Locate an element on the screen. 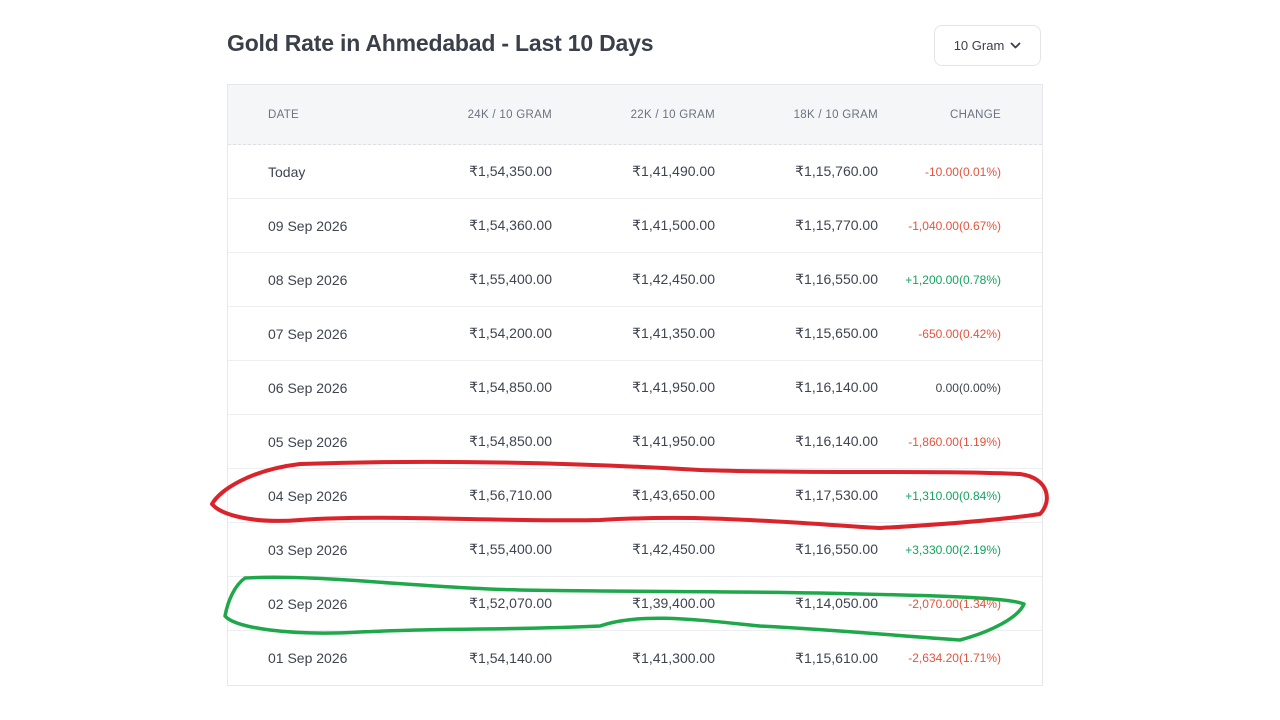  row-change: -1,040.00(0.67%) is located at coordinates (954, 225).